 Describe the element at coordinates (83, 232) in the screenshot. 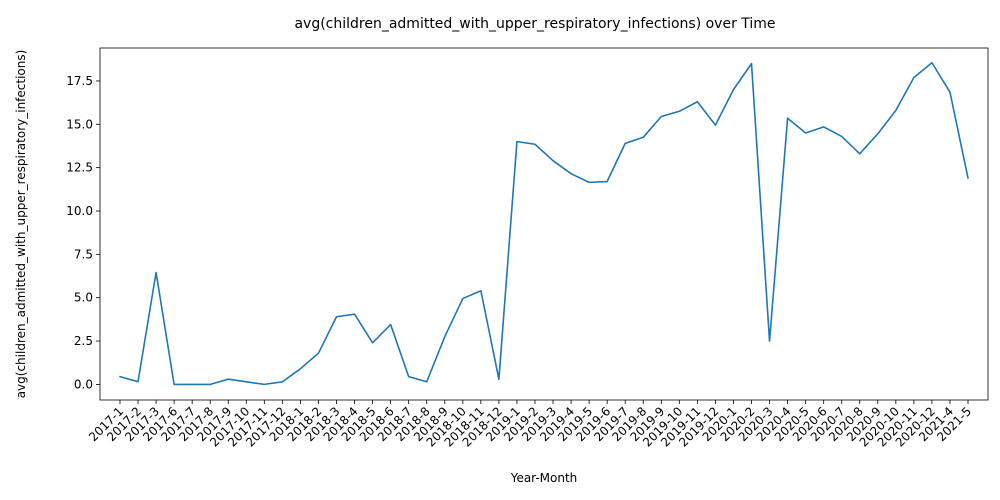

I see `y-axis: 0.0 2.5 5.0 7.5 10.0 12.5 15.0 17.5` at that location.